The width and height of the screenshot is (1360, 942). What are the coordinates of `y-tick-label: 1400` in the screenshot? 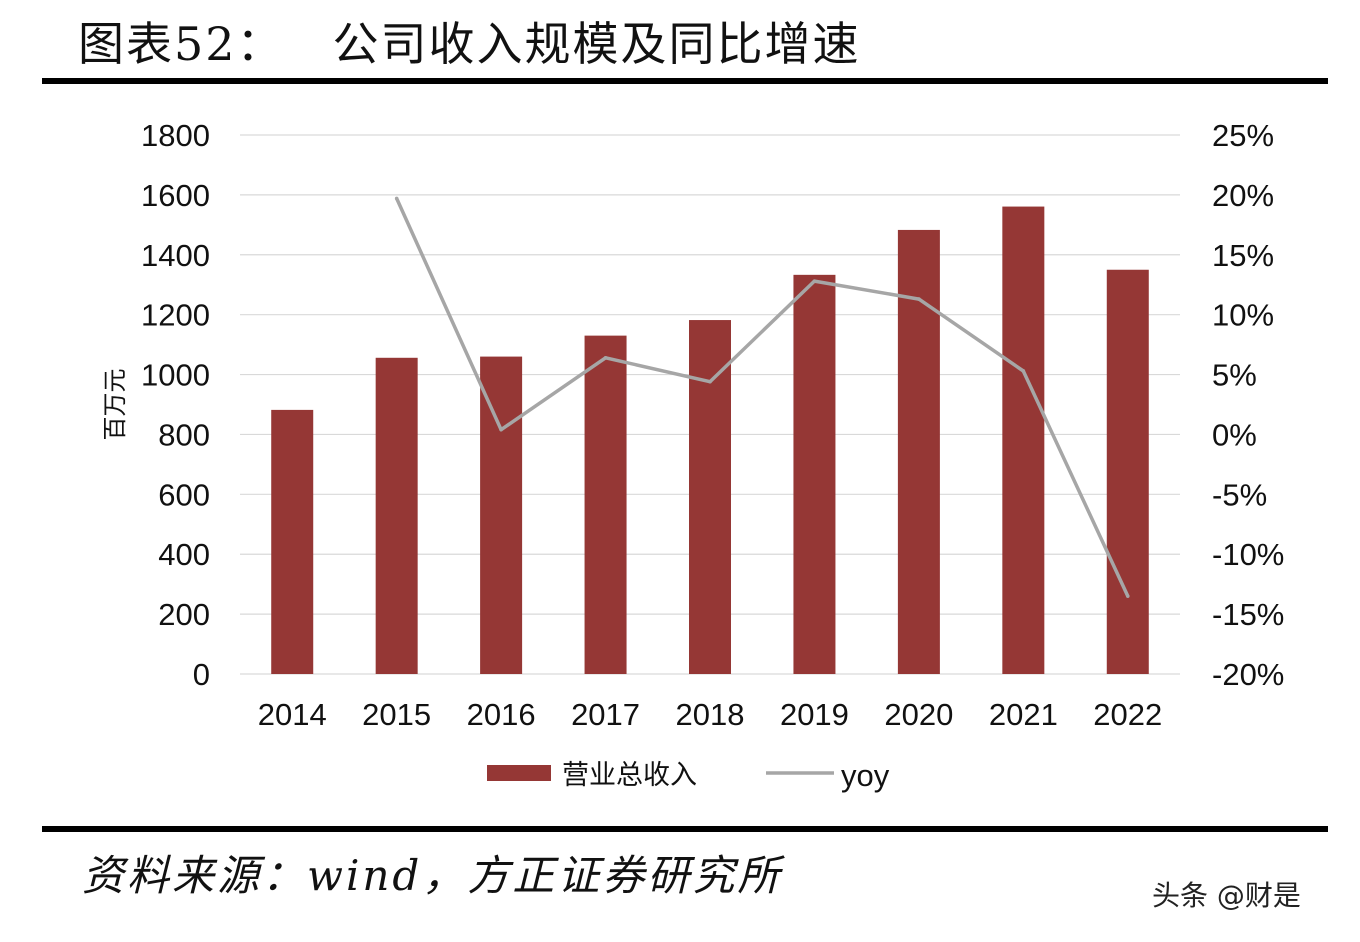 It's located at (175, 255).